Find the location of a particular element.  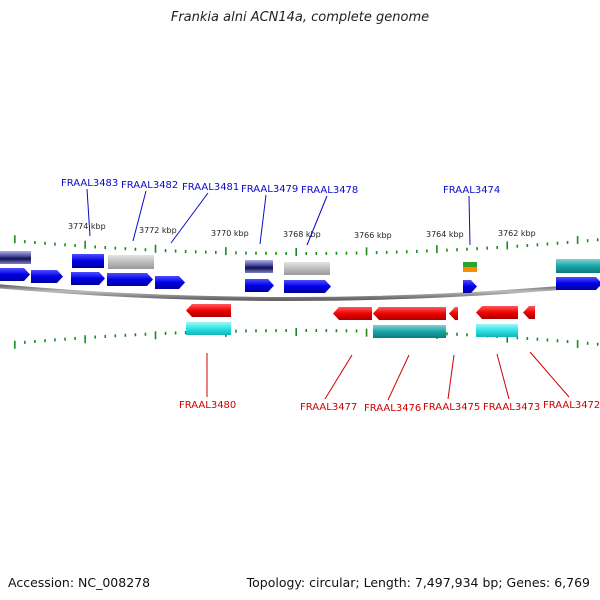

gene-label-forward: FRAAL3481 is located at coordinates (210, 187).